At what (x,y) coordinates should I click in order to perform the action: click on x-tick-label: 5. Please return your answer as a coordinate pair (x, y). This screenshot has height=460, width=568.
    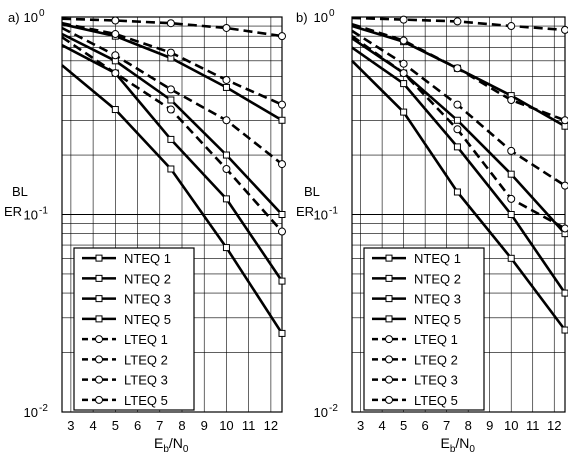
    Looking at the image, I should click on (403, 425).